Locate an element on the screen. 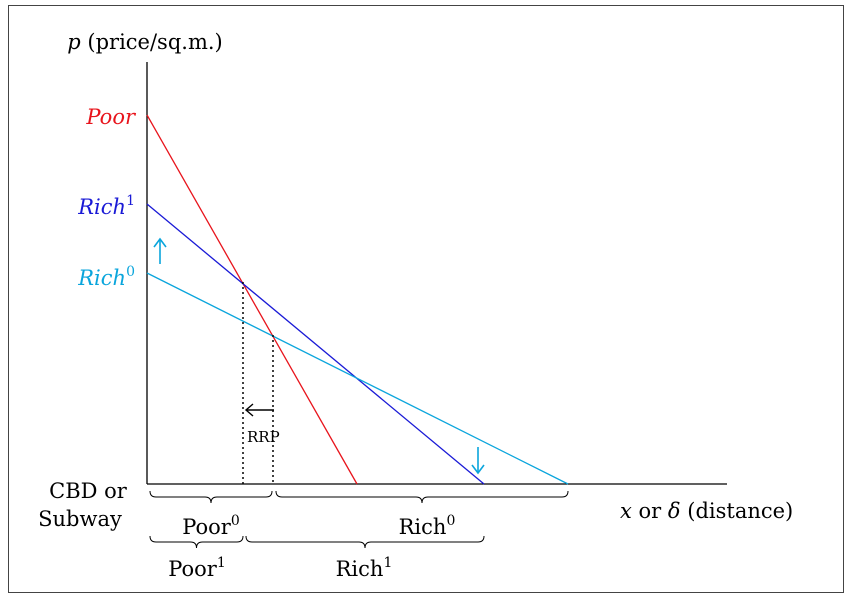 The image size is (852, 596). curve-label: Rich1 is located at coordinates (106, 206).